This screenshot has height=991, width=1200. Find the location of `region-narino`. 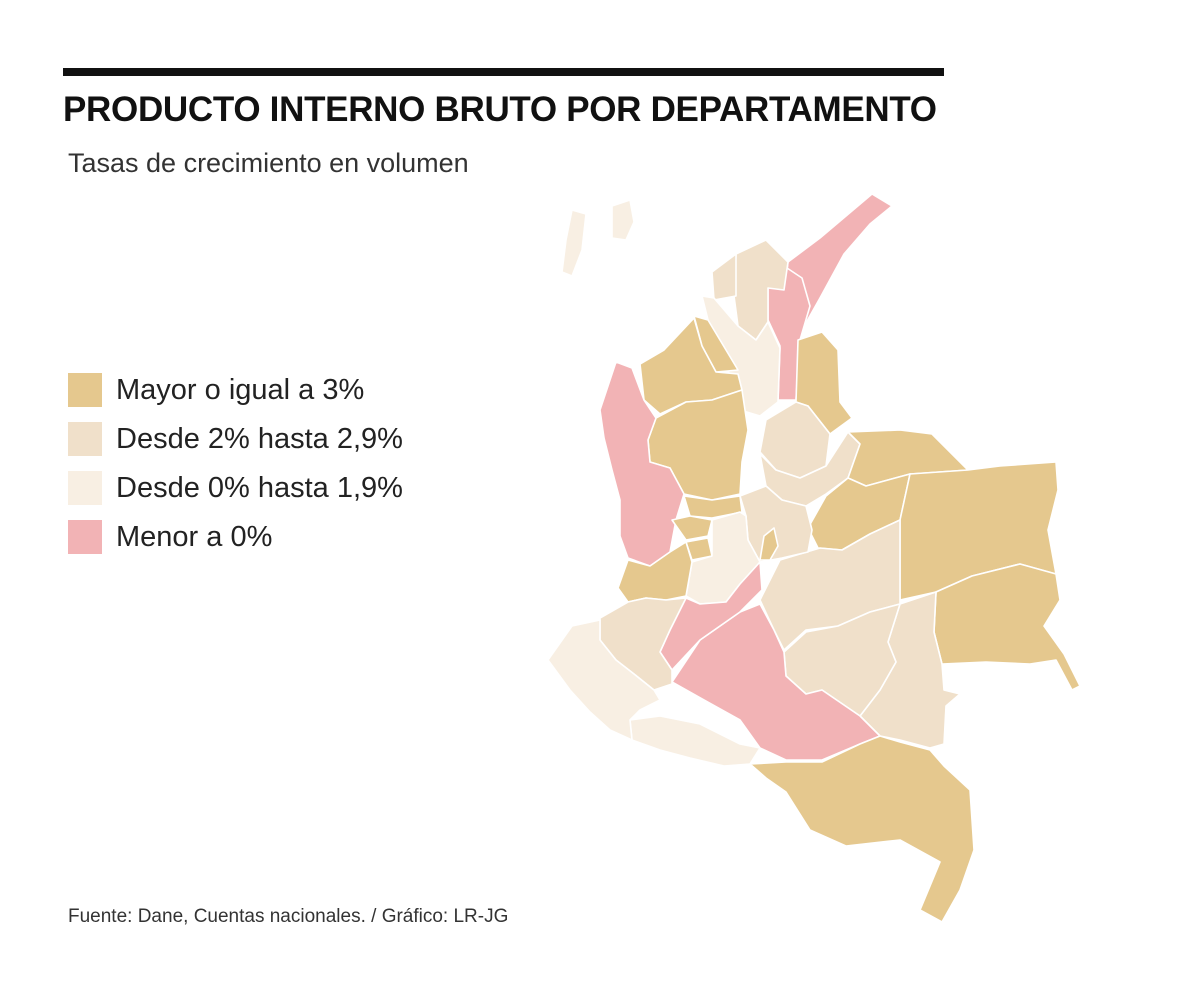

region-narino is located at coordinates (604, 680).